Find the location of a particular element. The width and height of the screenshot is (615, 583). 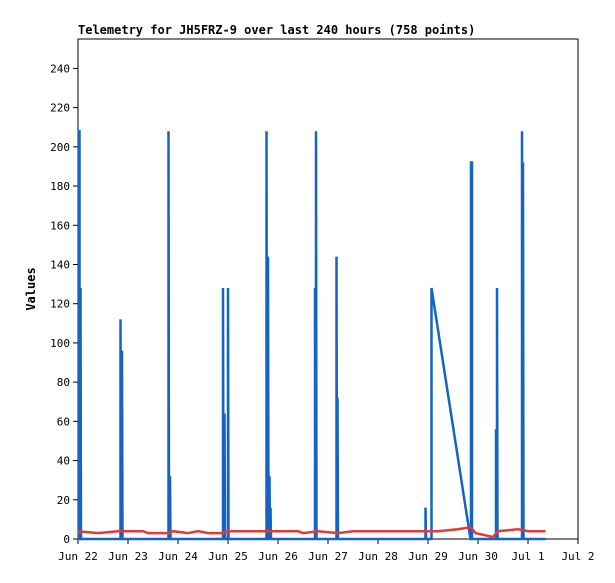

x-tick-label: Jun 27 is located at coordinates (328, 556).